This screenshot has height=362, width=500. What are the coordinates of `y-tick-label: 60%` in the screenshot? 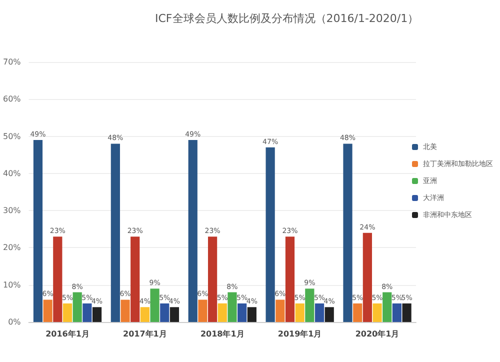 It's located at (12, 99).